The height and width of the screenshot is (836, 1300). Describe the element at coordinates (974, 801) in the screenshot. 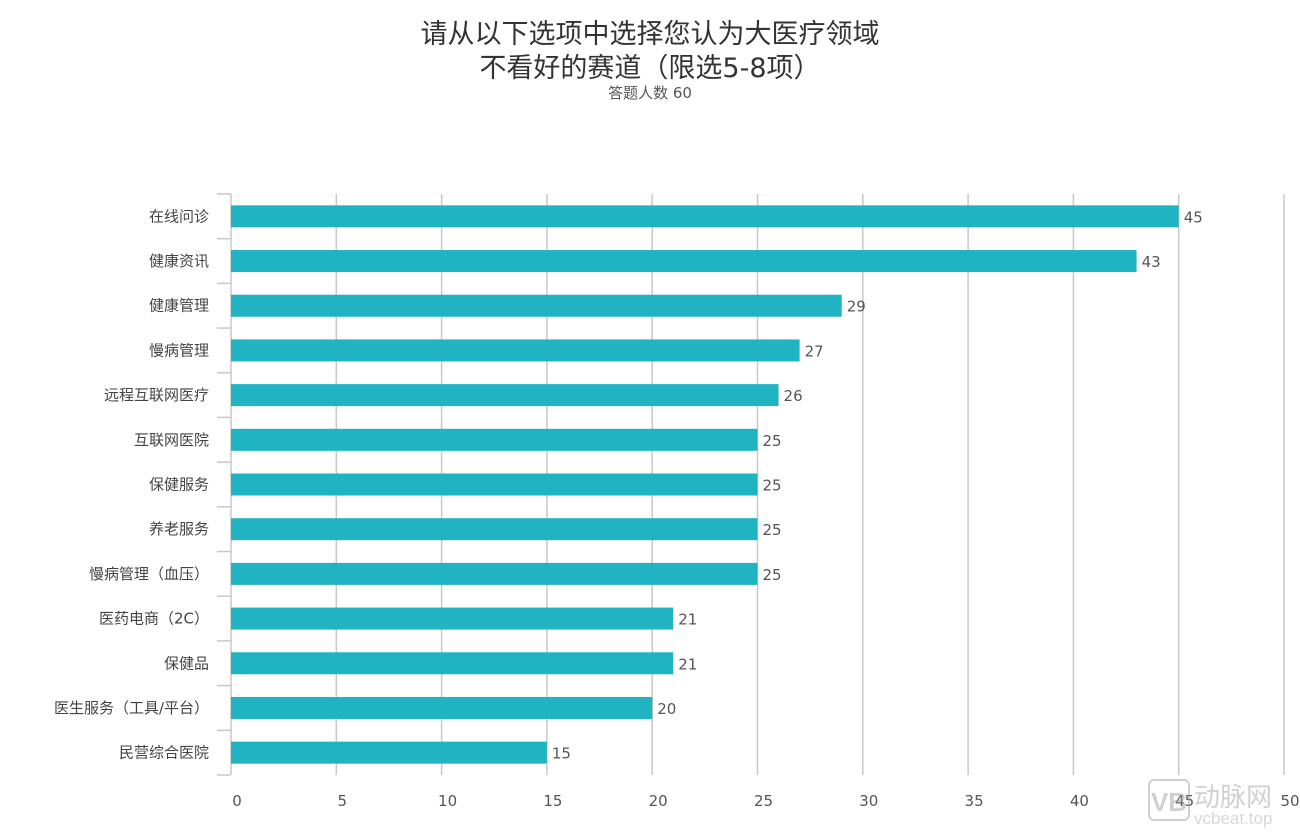

I see `x-tick-label: 35` at that location.